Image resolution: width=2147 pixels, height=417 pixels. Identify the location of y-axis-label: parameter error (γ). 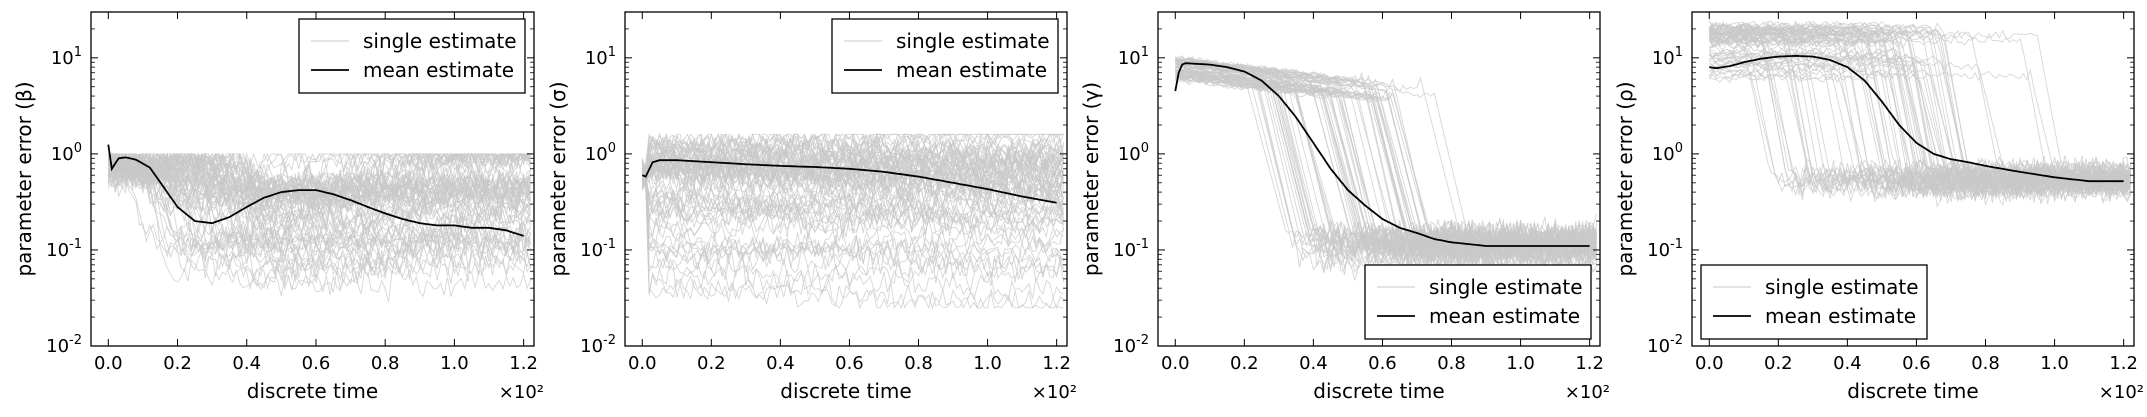
(1091, 179).